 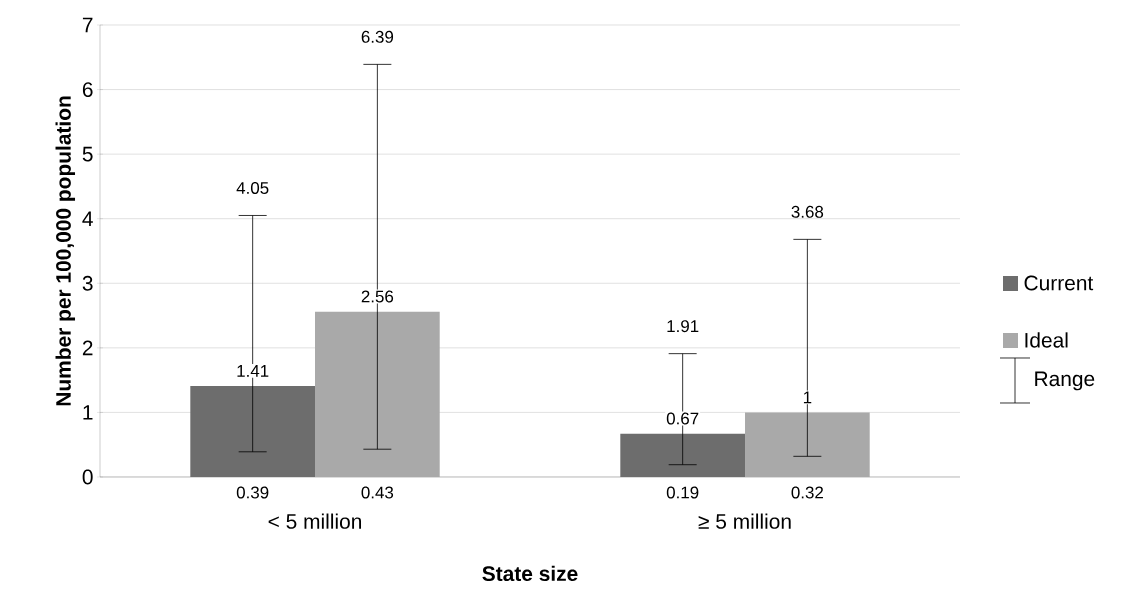 I want to click on y-axis-title: Number per 100,000 population, so click(x=65, y=251).